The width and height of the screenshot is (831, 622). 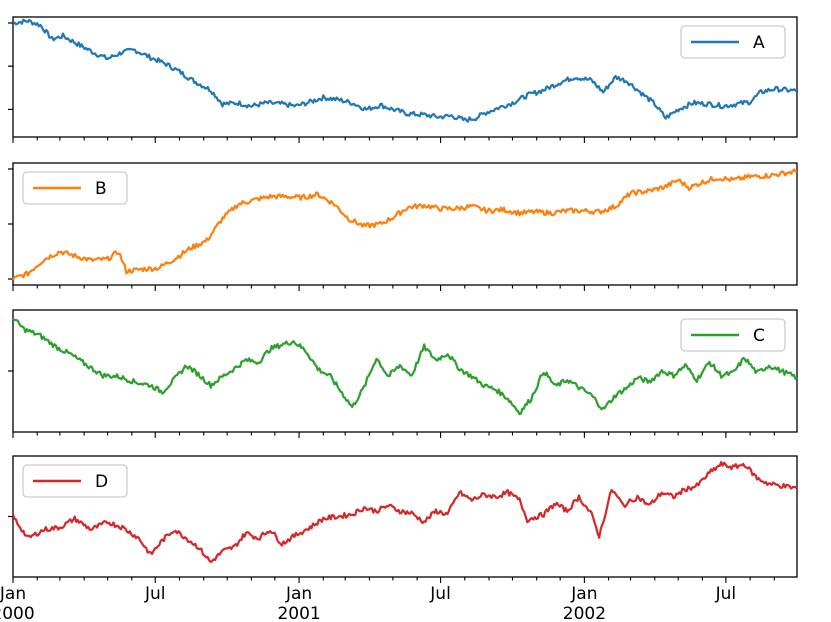 What do you see at coordinates (75, 481) in the screenshot?
I see `legend-d: D` at bounding box center [75, 481].